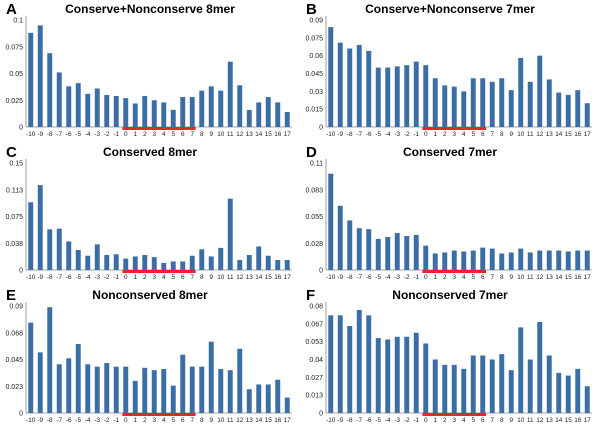 The image size is (600, 428). What do you see at coordinates (173, 277) in the screenshot?
I see `x-tick-label: 5` at bounding box center [173, 277].